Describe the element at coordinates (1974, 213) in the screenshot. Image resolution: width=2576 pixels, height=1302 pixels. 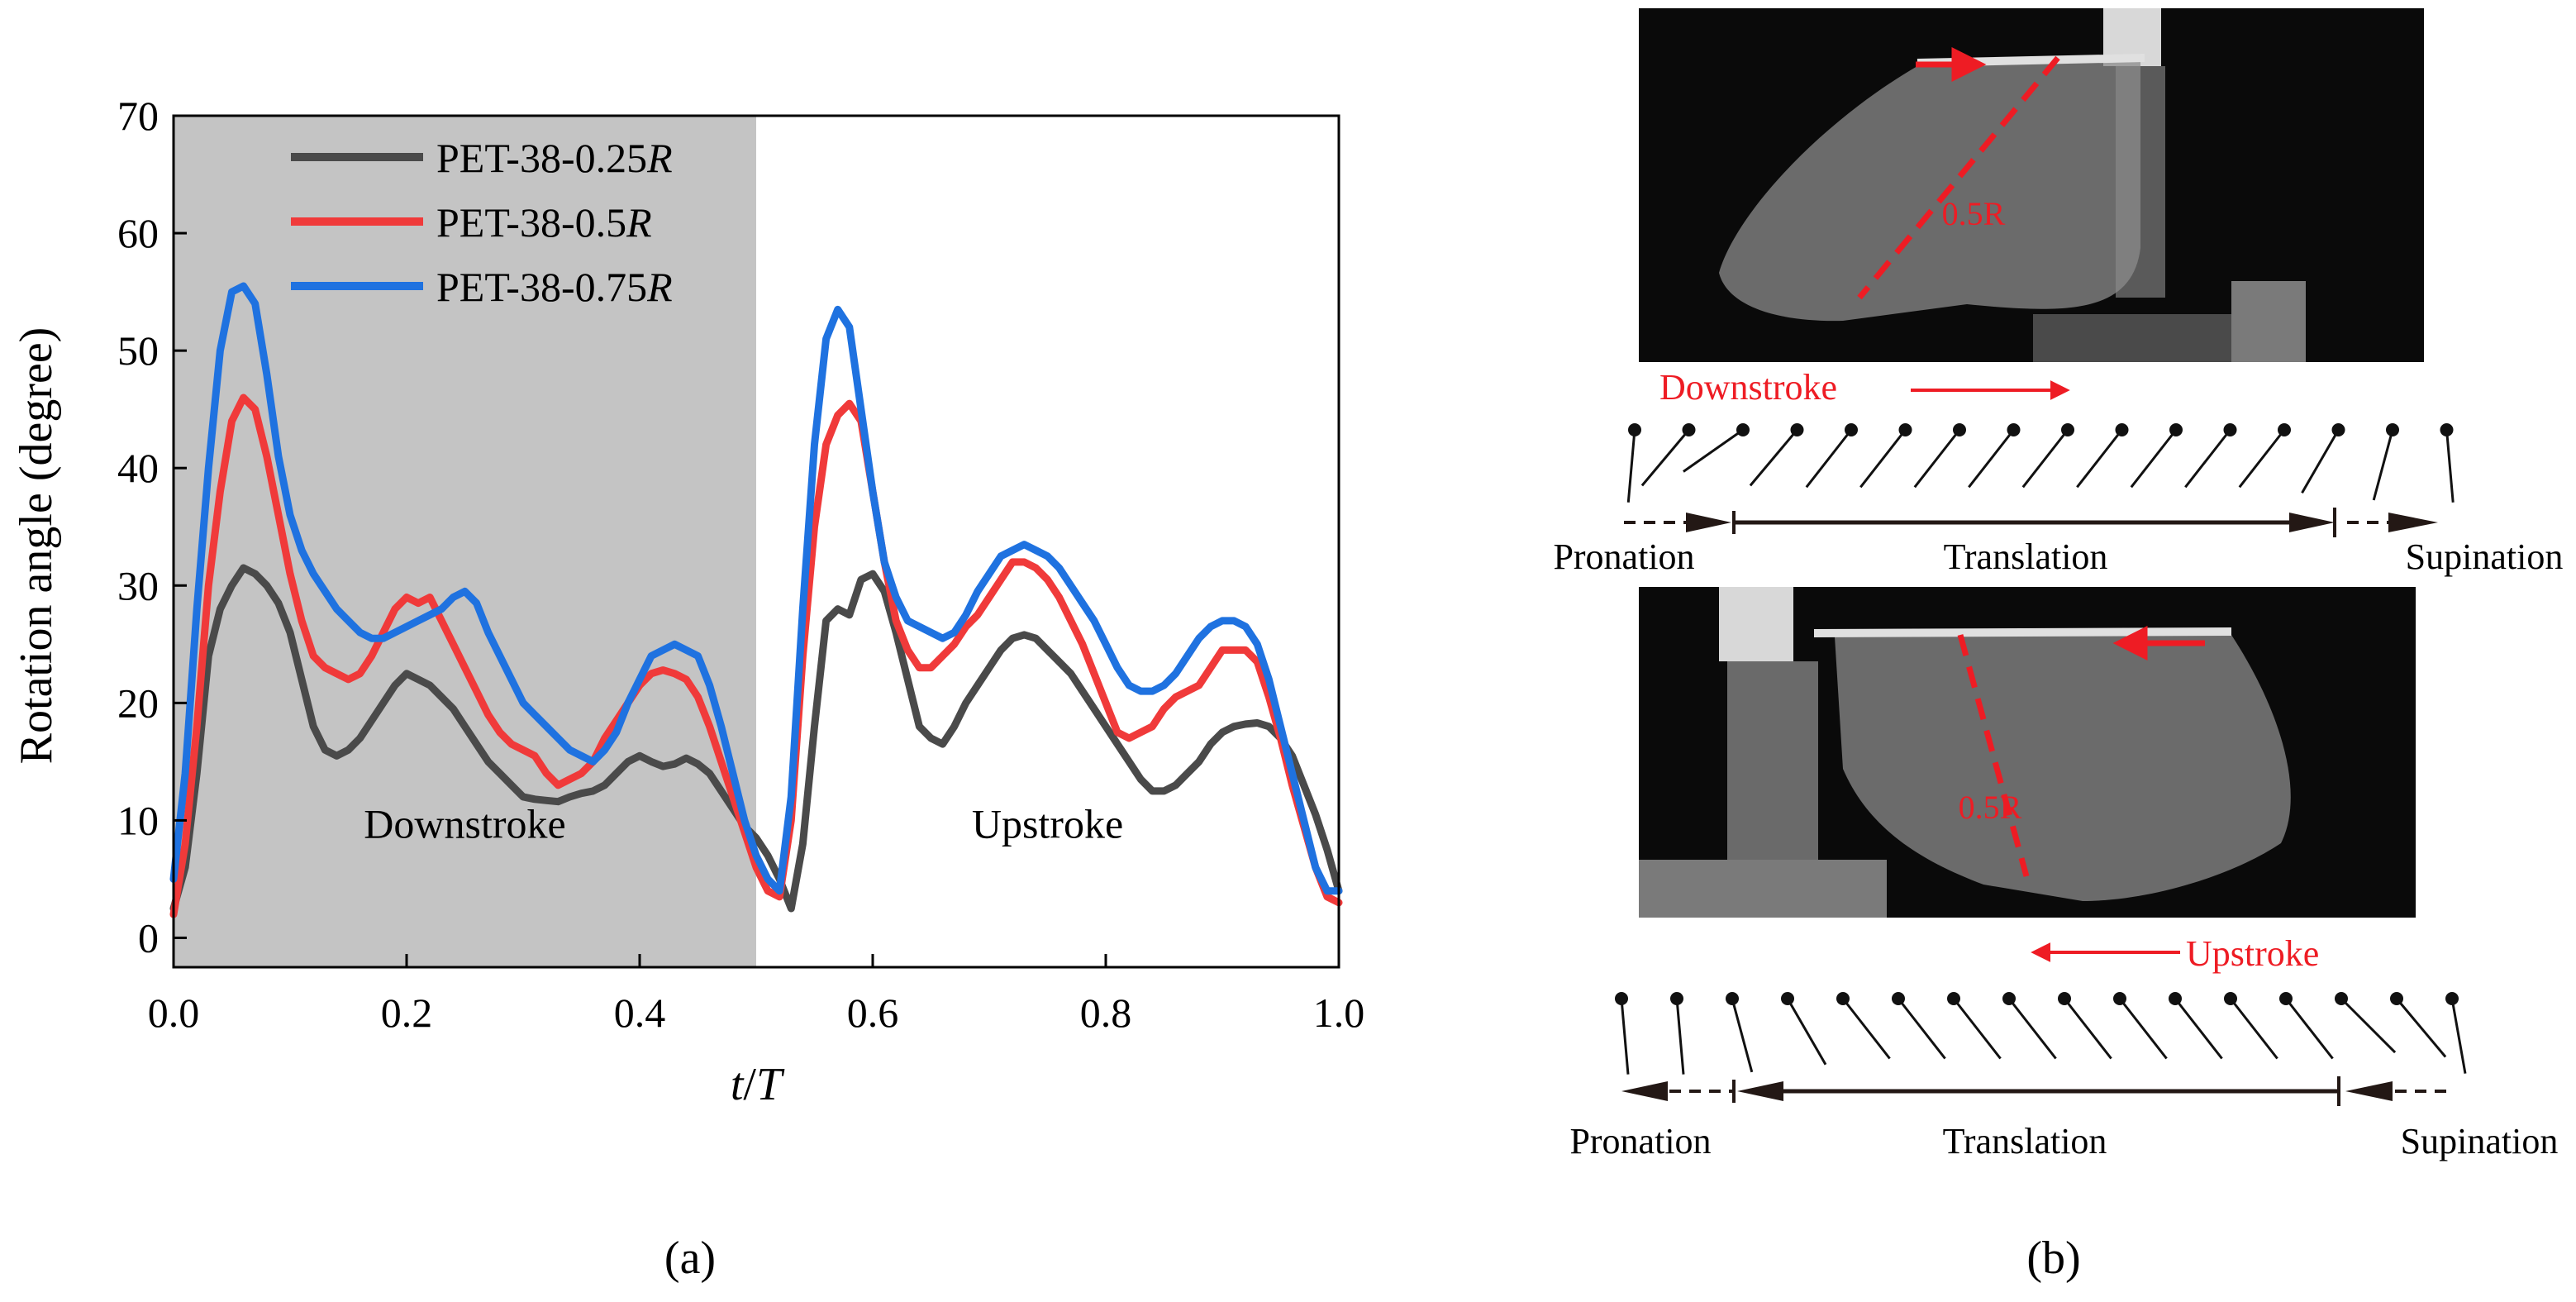
I see `measure-label-top: 0.5R` at that location.